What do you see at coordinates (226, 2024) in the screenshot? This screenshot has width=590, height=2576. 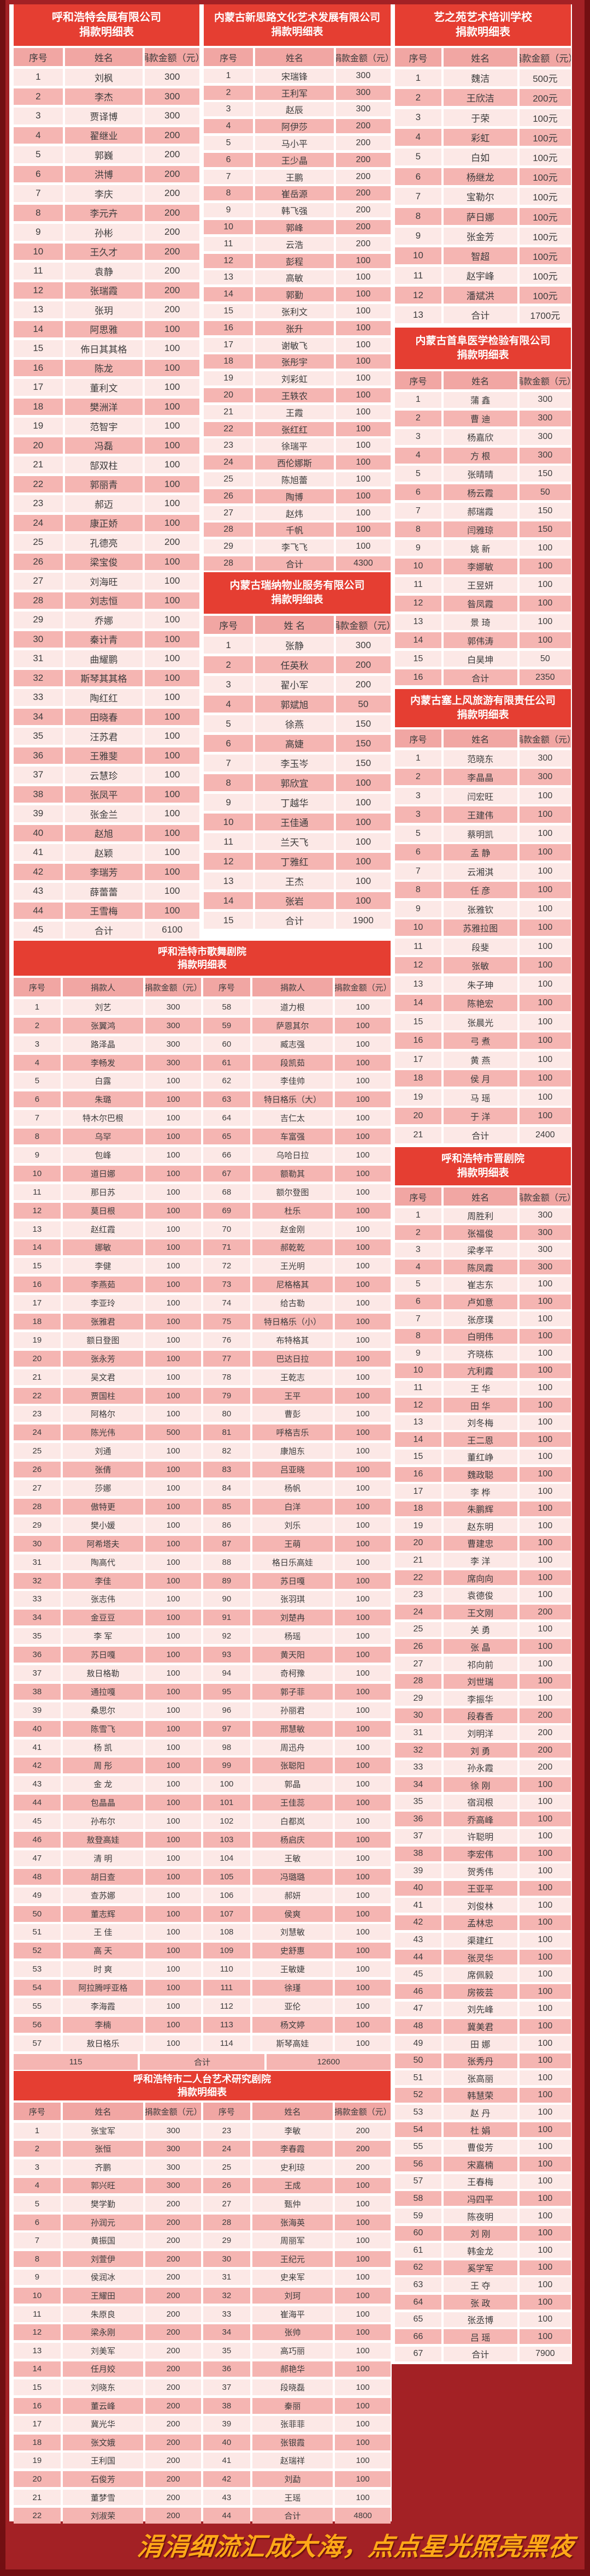 I see `cell-seq: 113` at bounding box center [226, 2024].